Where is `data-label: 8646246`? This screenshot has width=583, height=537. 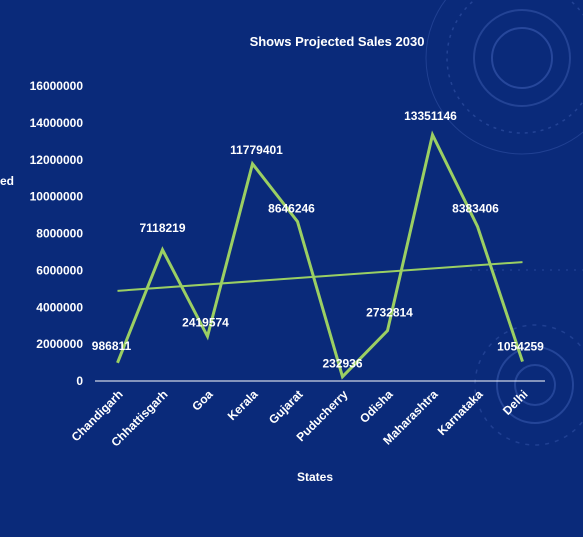
data-label: 8646246 is located at coordinates (291, 209).